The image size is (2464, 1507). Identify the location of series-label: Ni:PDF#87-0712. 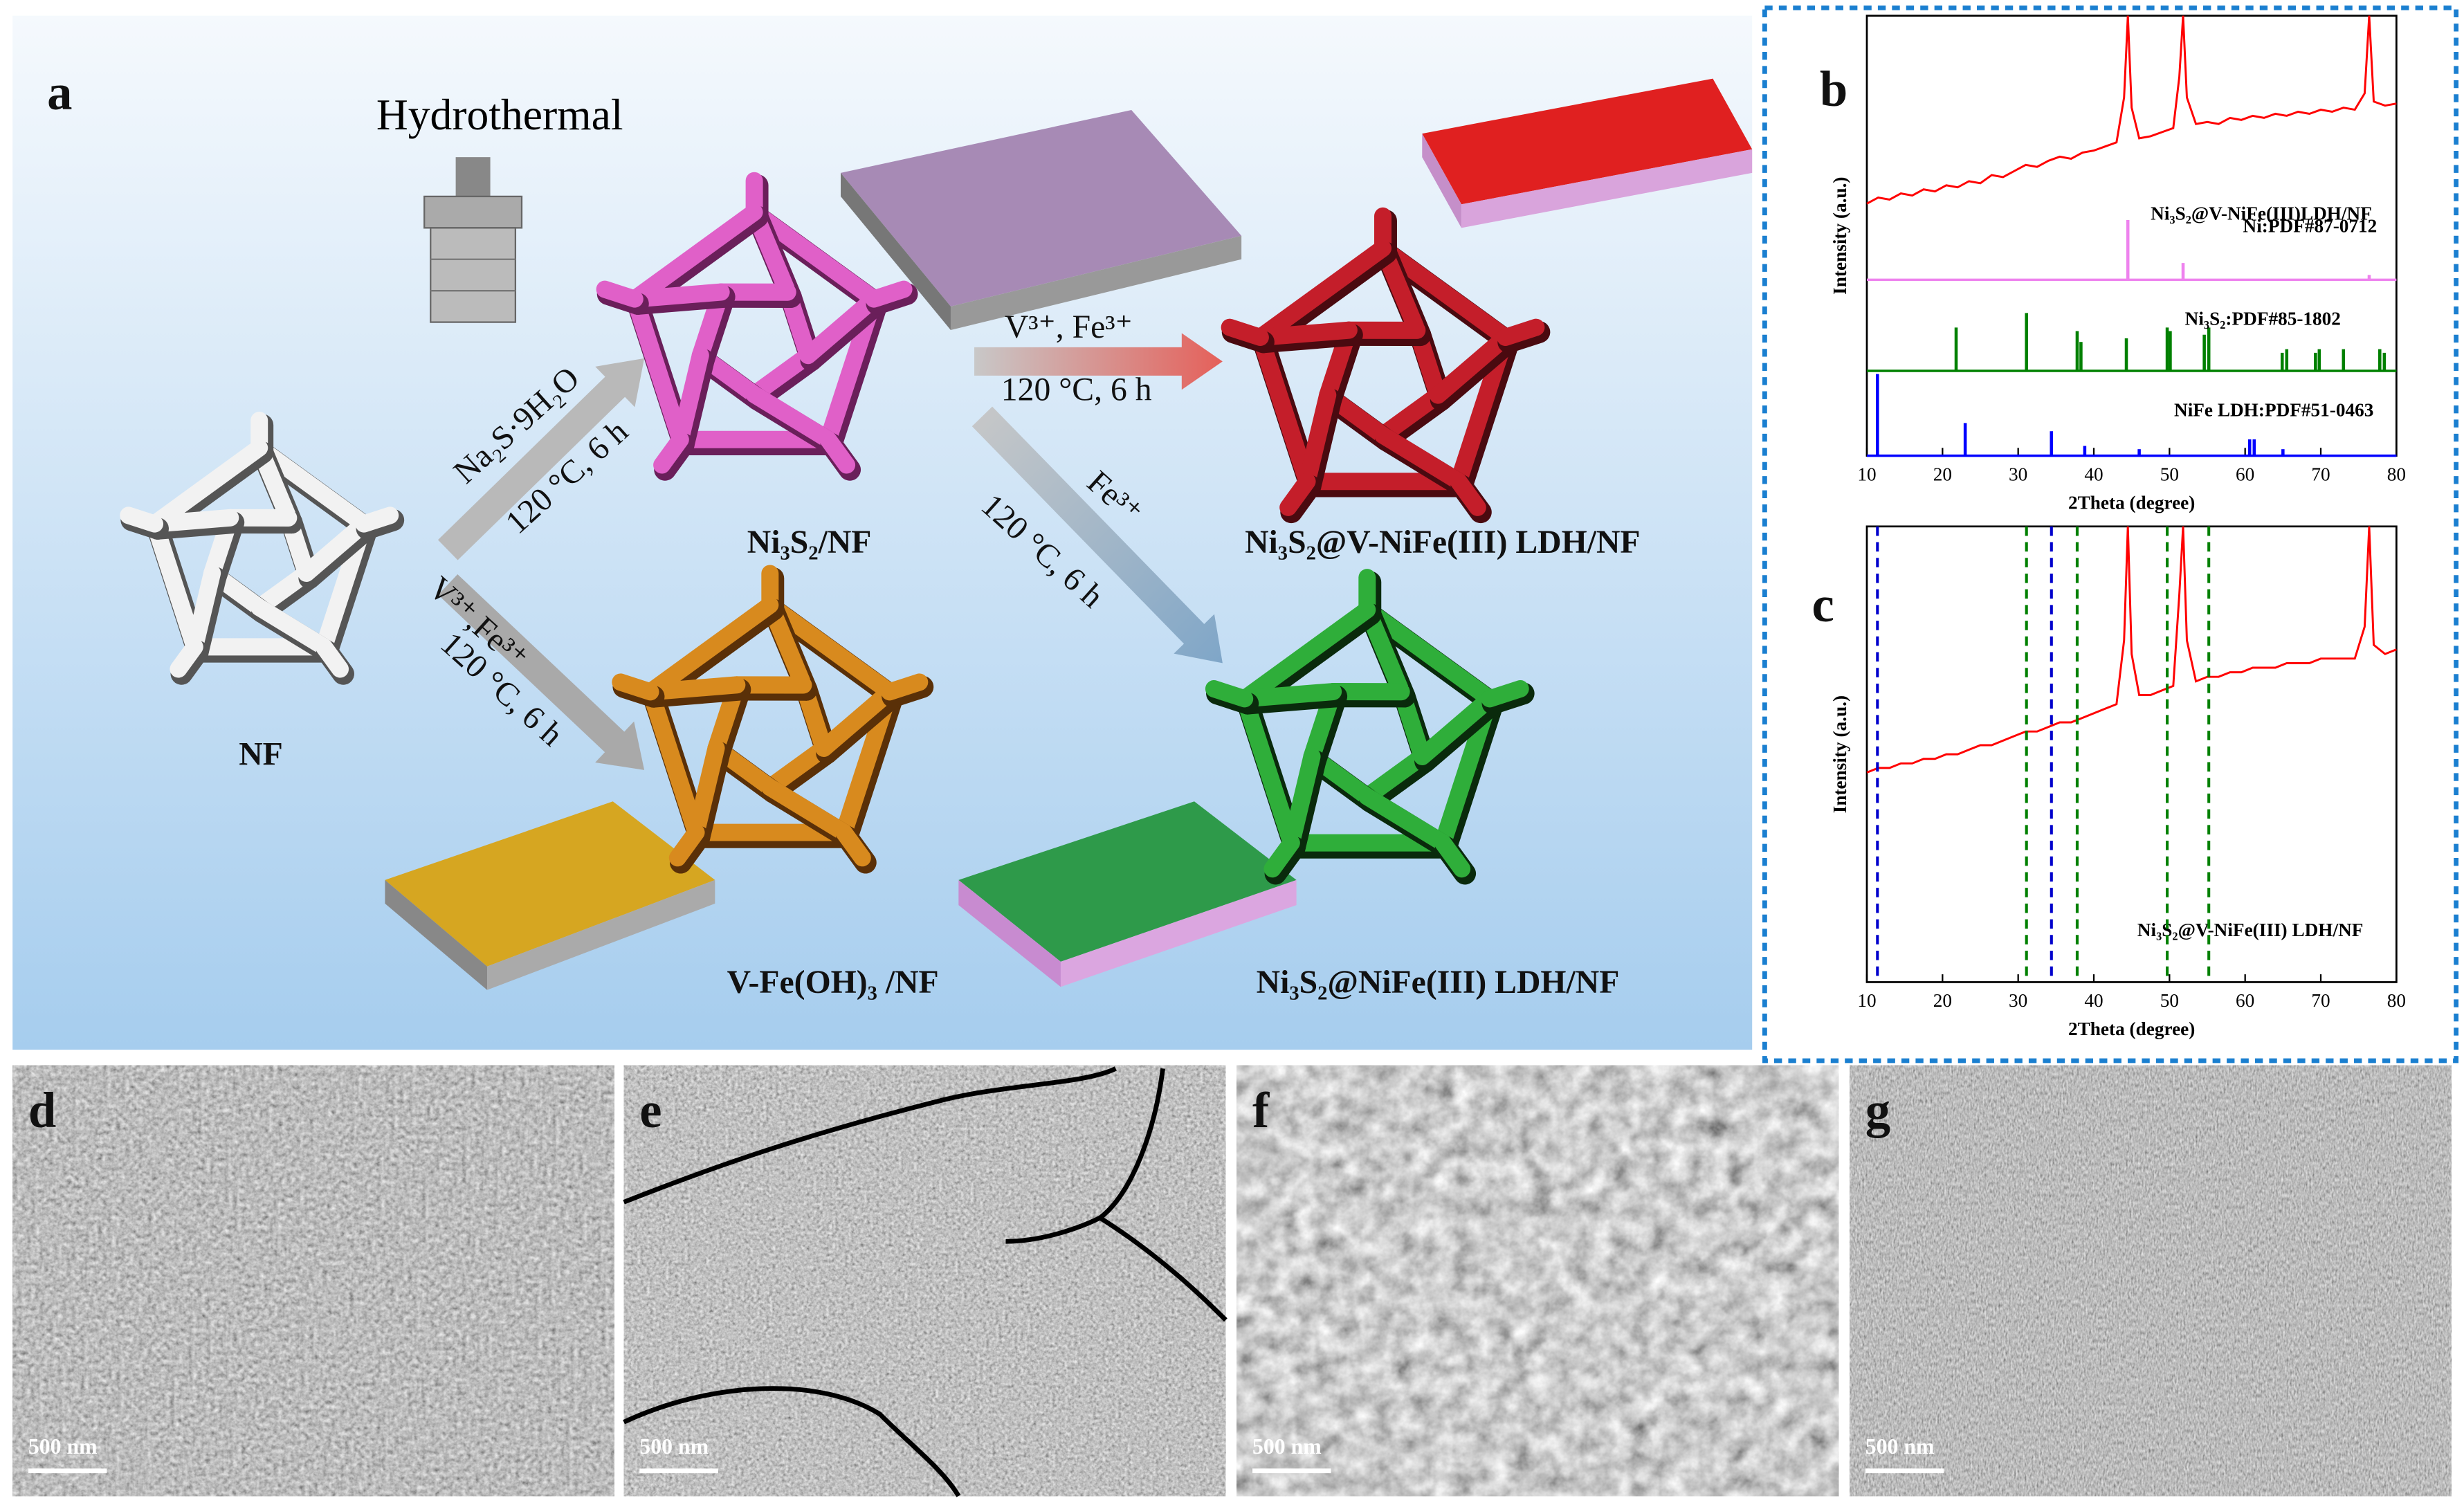
(2310, 226).